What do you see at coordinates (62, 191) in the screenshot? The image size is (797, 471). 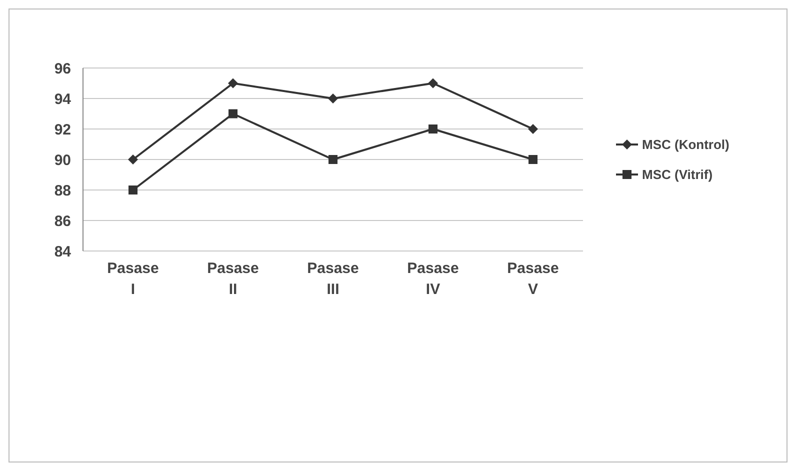 I see `y-tick-label: 88` at bounding box center [62, 191].